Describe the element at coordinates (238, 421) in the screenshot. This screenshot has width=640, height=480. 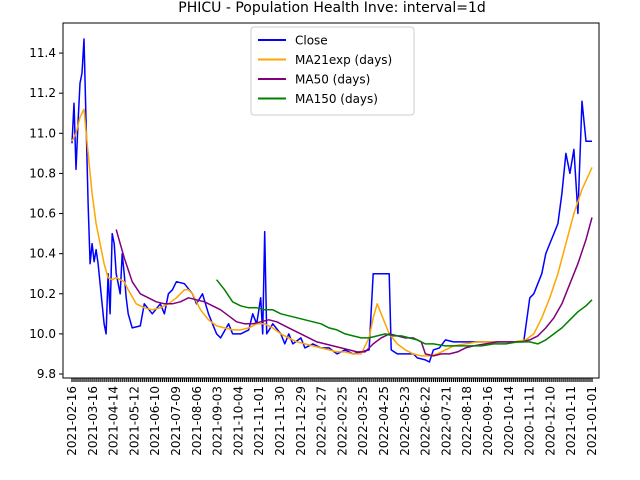
I see `x-tick-label-8: 2021-10-04` at that location.